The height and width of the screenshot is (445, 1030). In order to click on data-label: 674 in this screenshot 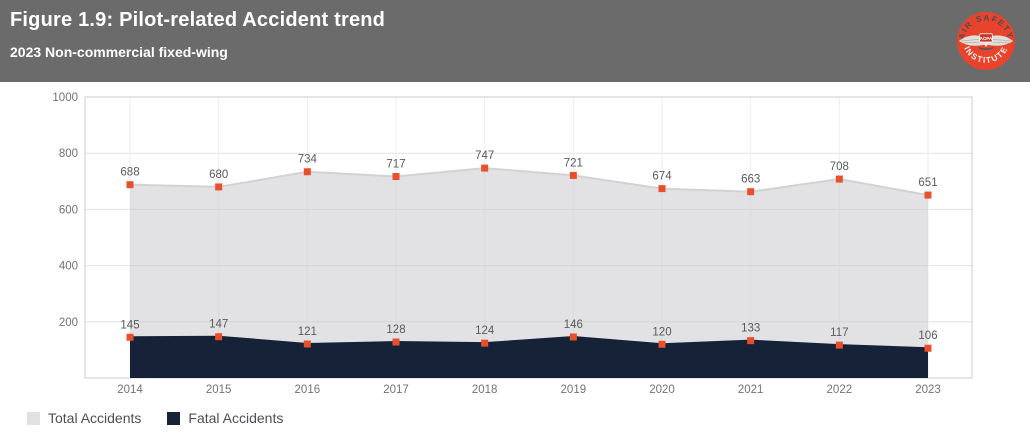, I will do `click(662, 177)`.